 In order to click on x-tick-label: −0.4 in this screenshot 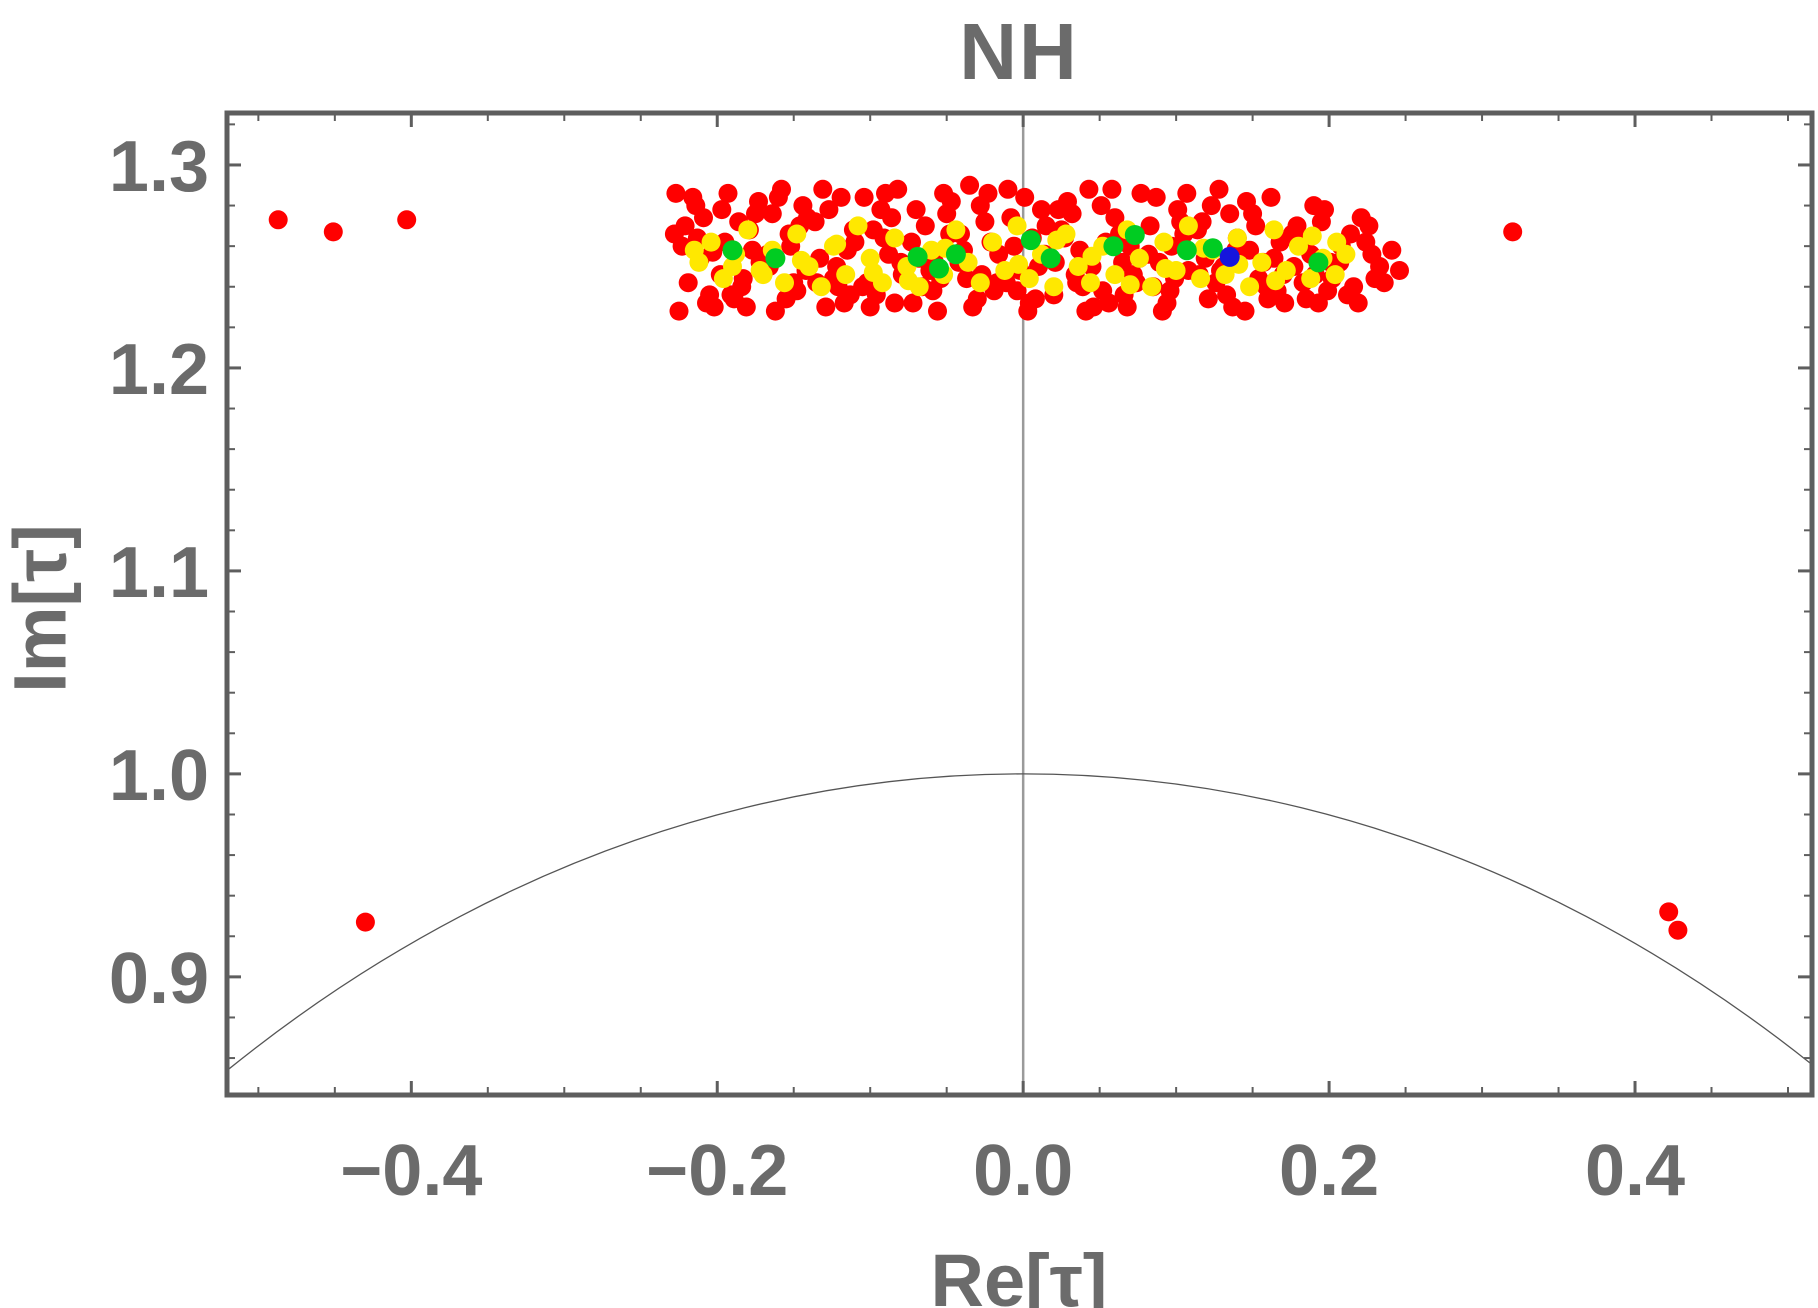, I will do `click(411, 1171)`.